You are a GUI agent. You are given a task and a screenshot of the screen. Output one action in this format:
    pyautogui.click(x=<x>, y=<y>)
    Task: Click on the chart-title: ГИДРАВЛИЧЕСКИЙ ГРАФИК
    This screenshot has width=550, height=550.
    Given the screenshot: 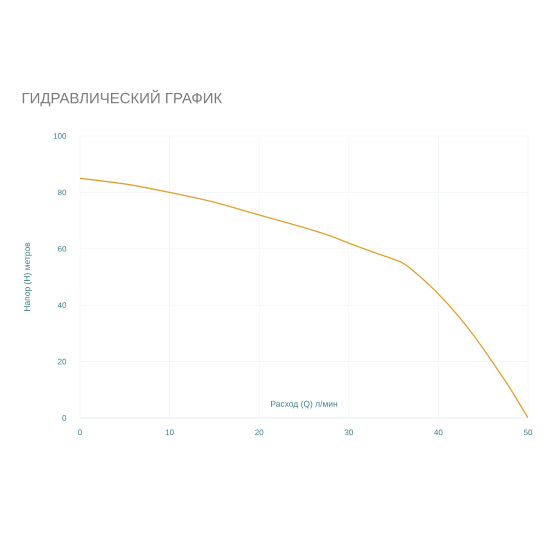 What is the action you would take?
    pyautogui.click(x=122, y=98)
    